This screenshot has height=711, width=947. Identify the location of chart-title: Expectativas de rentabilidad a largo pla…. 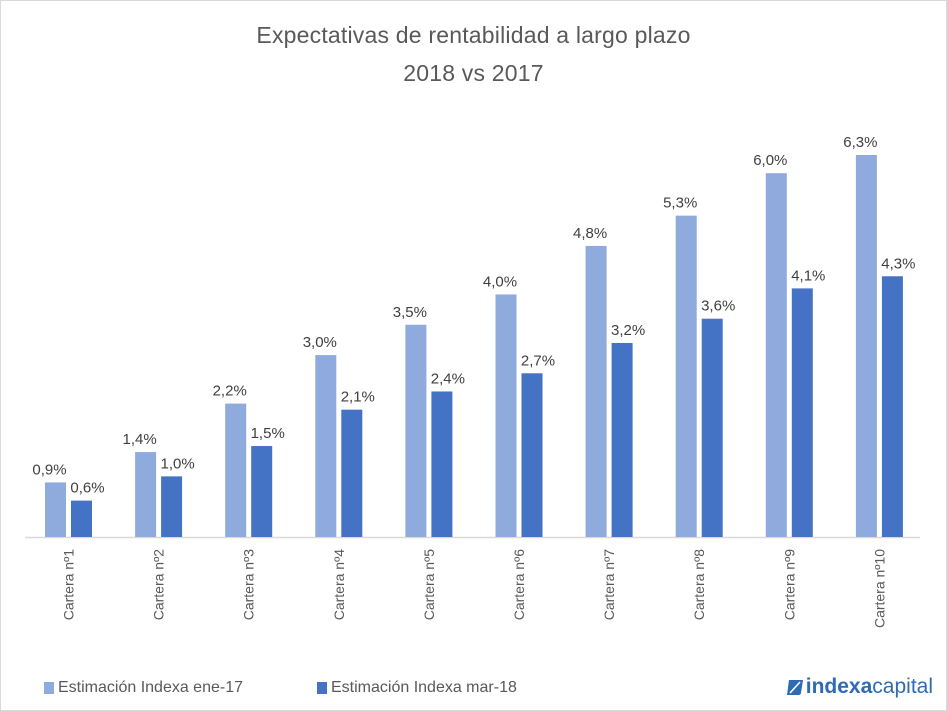
(473, 35).